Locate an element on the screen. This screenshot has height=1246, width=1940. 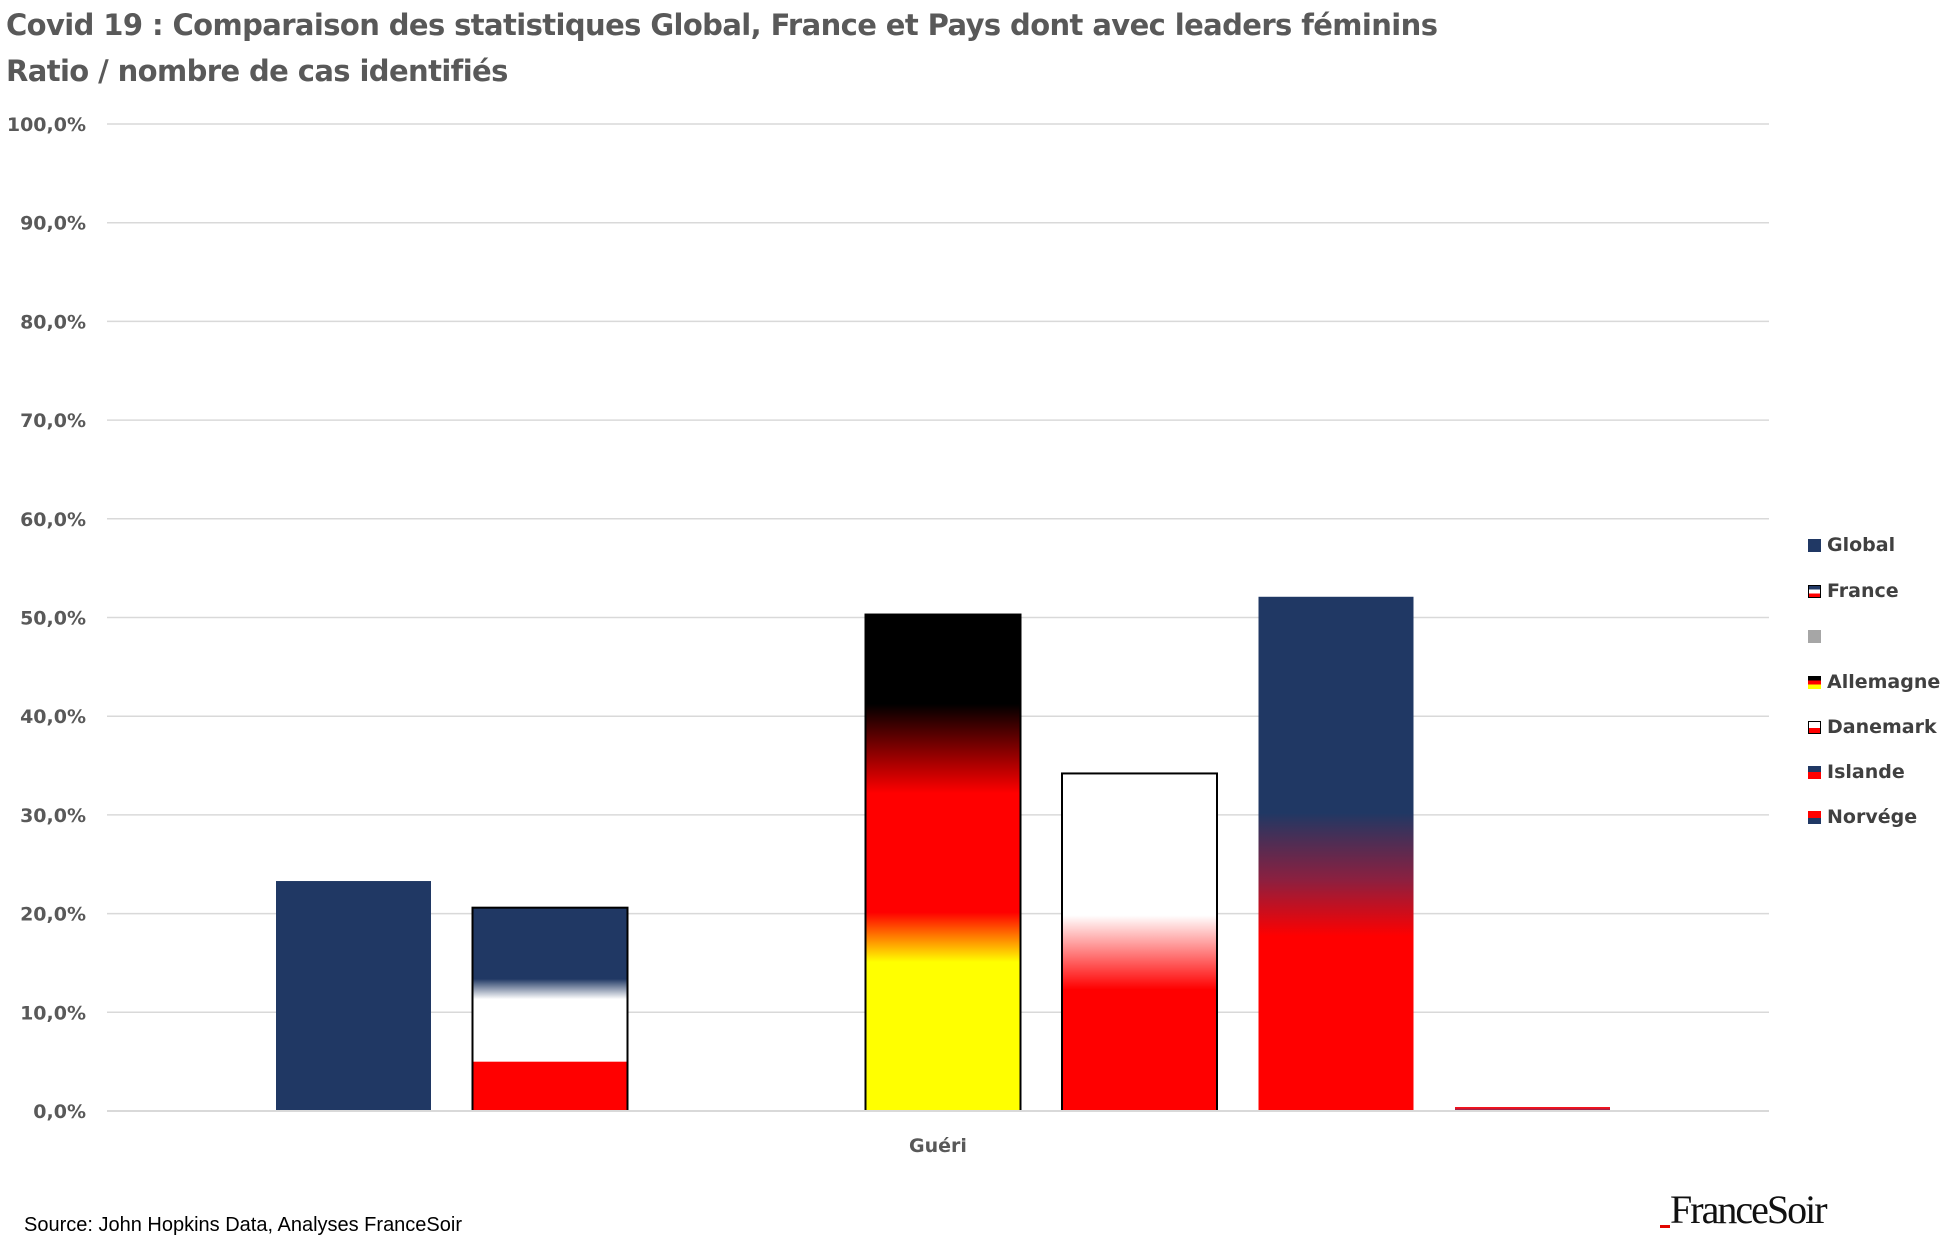
francesoir-logo: FranceSoir is located at coordinates (1790, 1212).